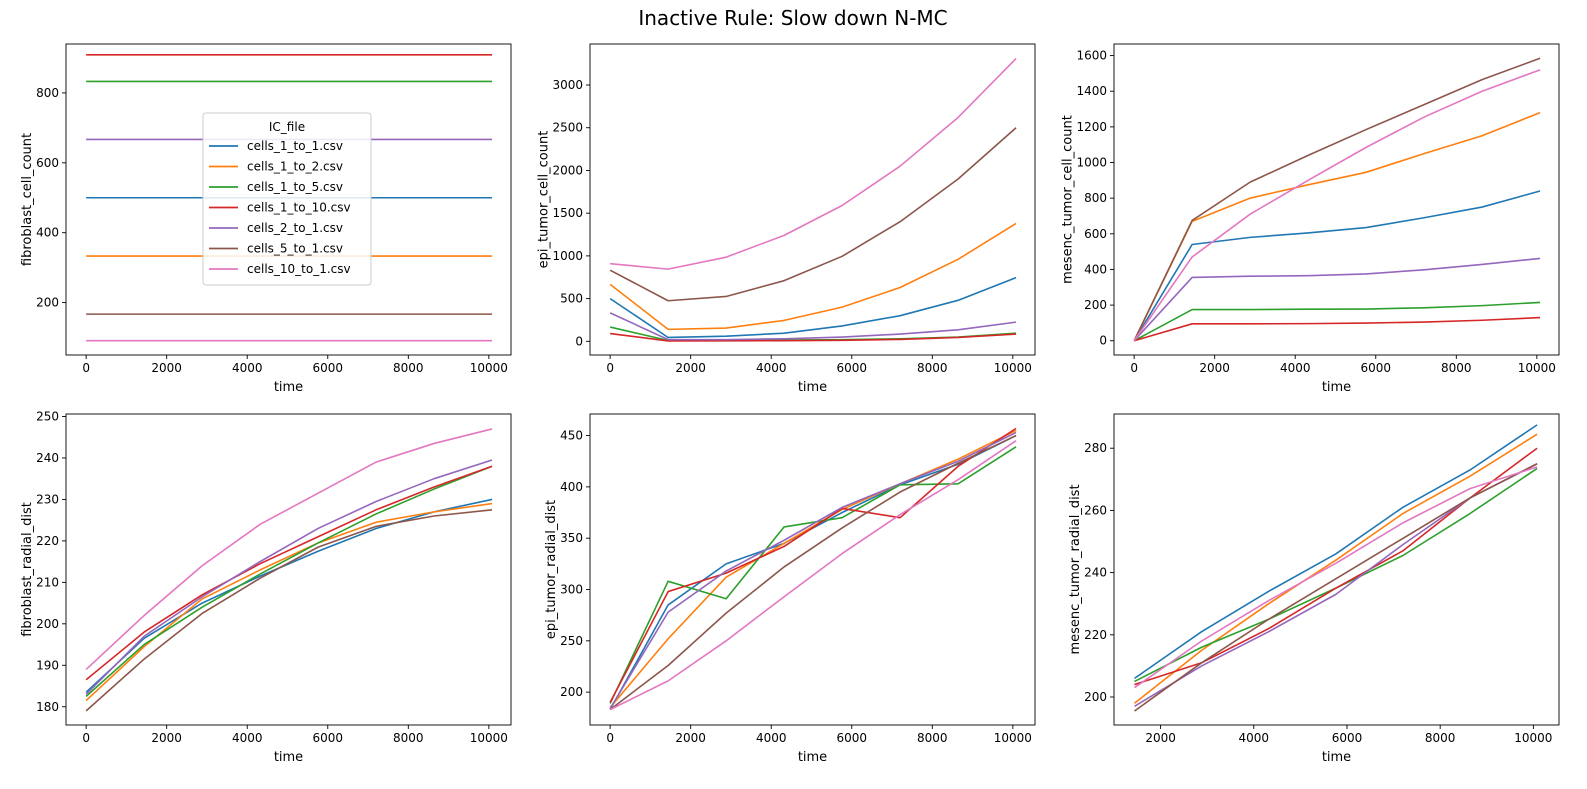 The height and width of the screenshot is (789, 1587). I want to click on y-tick-label: 2500, so click(567, 128).